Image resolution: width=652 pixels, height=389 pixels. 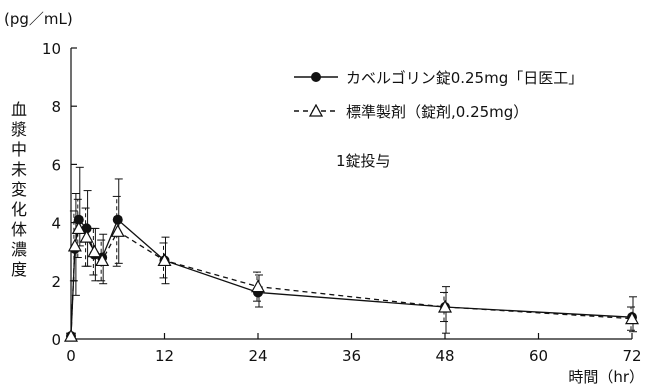 I want to click on y-axis-label: 血漿中未変化体濃度, so click(x=19, y=190).